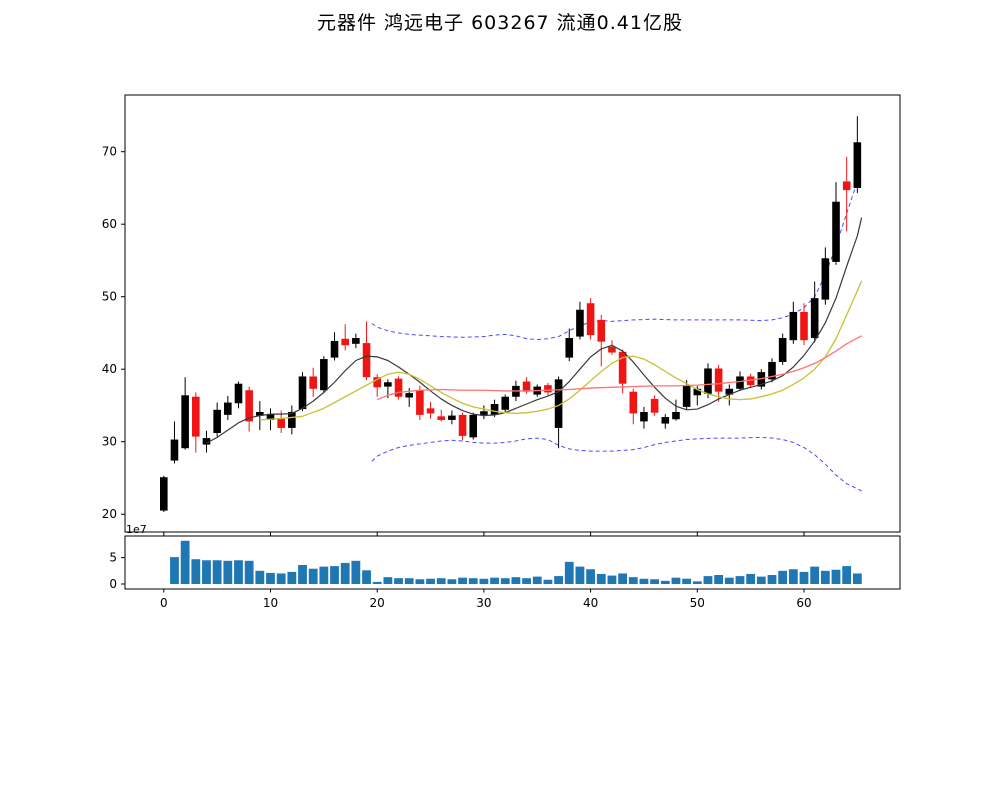  What do you see at coordinates (113, 558) in the screenshot?
I see `y-tick-label: 5` at bounding box center [113, 558].